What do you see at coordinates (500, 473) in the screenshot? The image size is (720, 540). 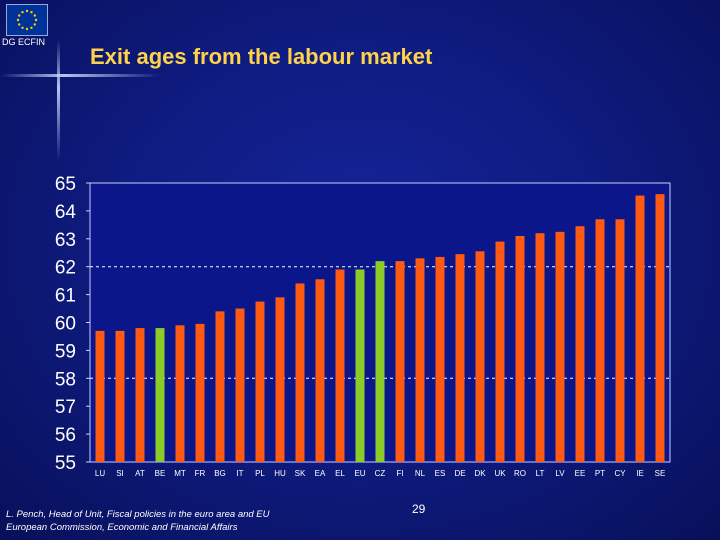 I see `x-tick-label: UK` at bounding box center [500, 473].